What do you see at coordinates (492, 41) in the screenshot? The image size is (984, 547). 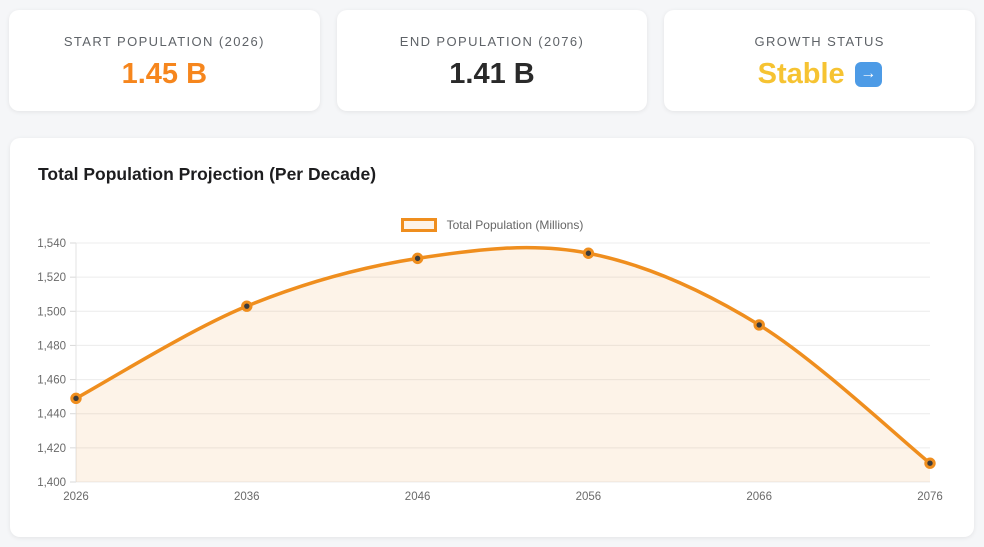 I see `stat-label: END POPULATION (2076)` at bounding box center [492, 41].